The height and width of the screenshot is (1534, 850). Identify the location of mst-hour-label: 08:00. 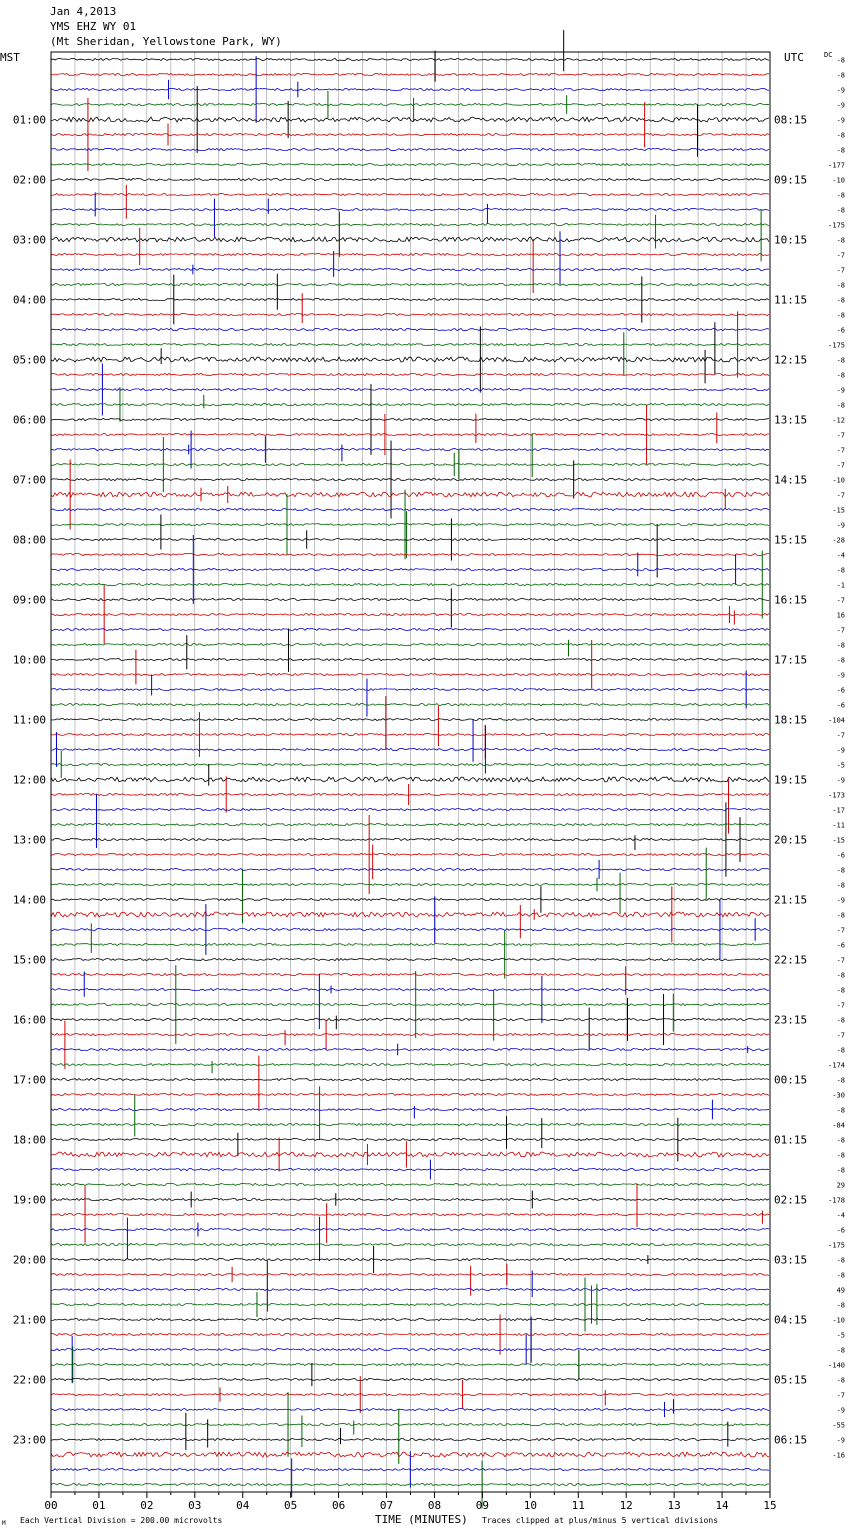
(29, 540).